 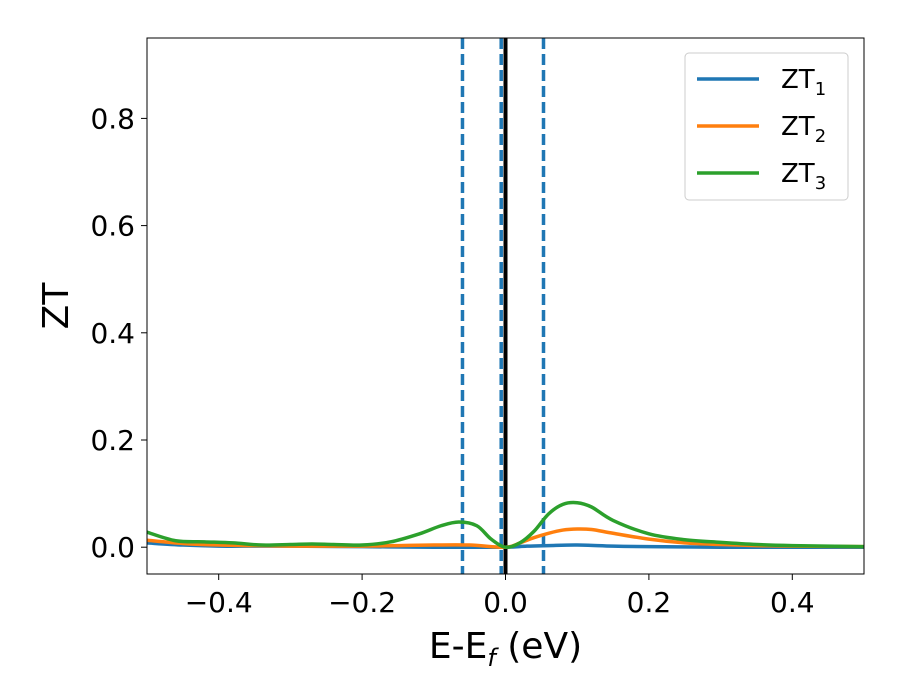 What do you see at coordinates (792, 602) in the screenshot?
I see `x-tick-label: 0.4` at bounding box center [792, 602].